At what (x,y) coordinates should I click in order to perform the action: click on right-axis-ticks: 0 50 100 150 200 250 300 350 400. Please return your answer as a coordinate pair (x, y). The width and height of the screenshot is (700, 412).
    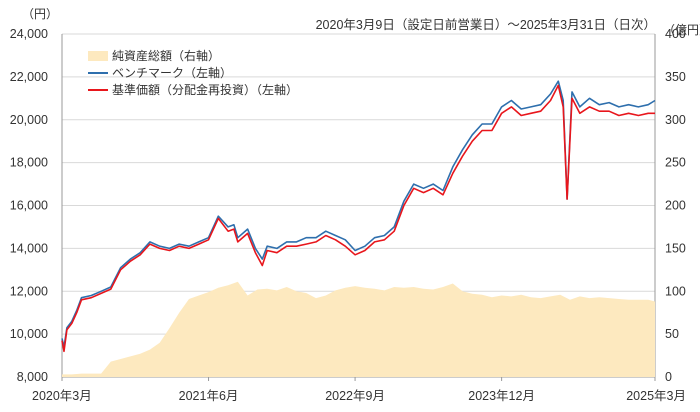
    Looking at the image, I should click on (675, 205).